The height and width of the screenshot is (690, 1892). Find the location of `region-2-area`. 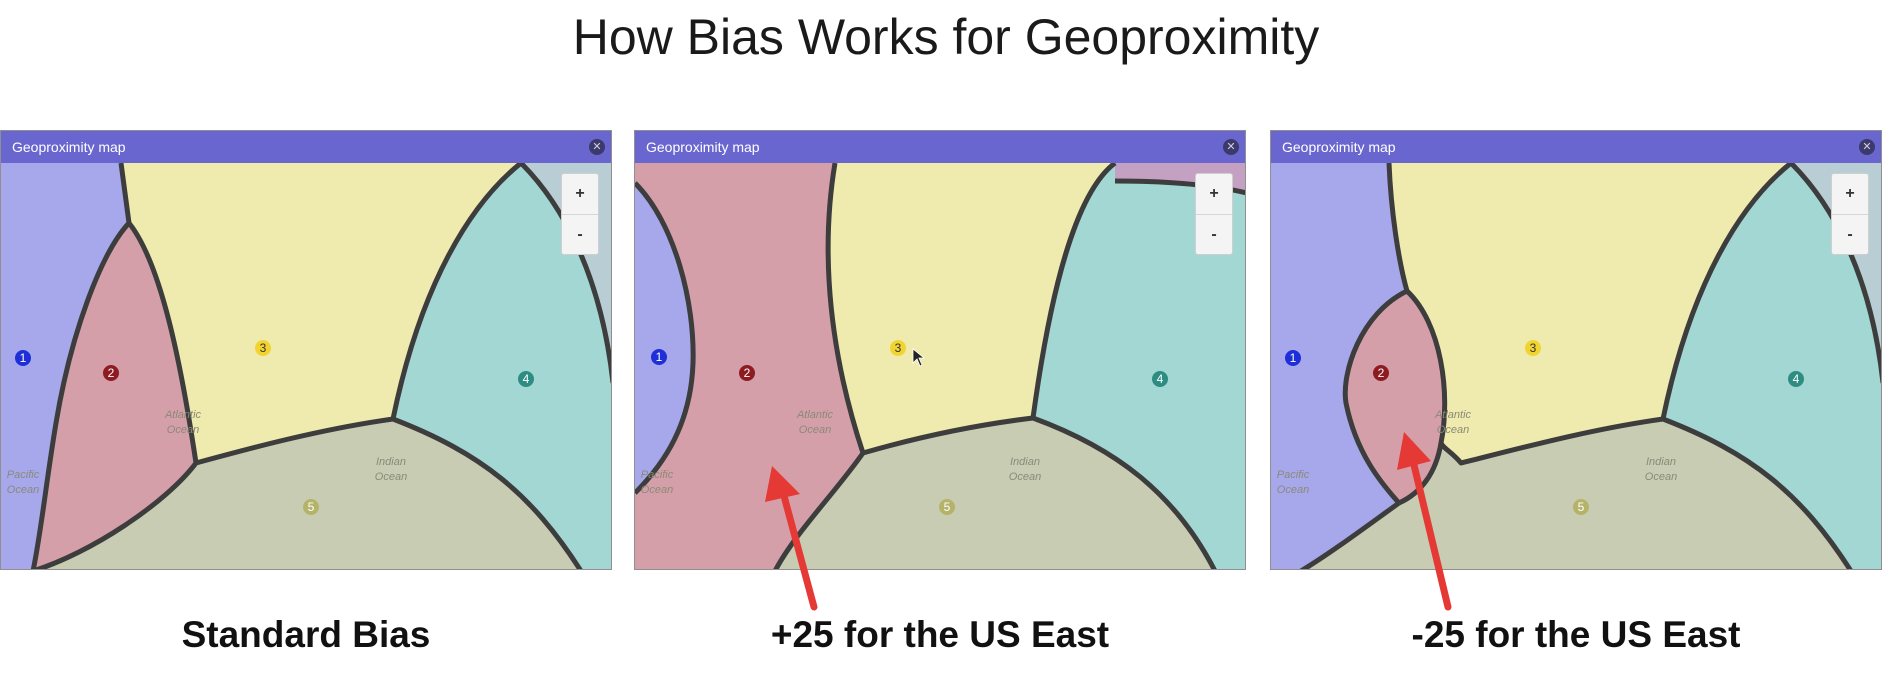

region-2-area is located at coordinates (114, 396).